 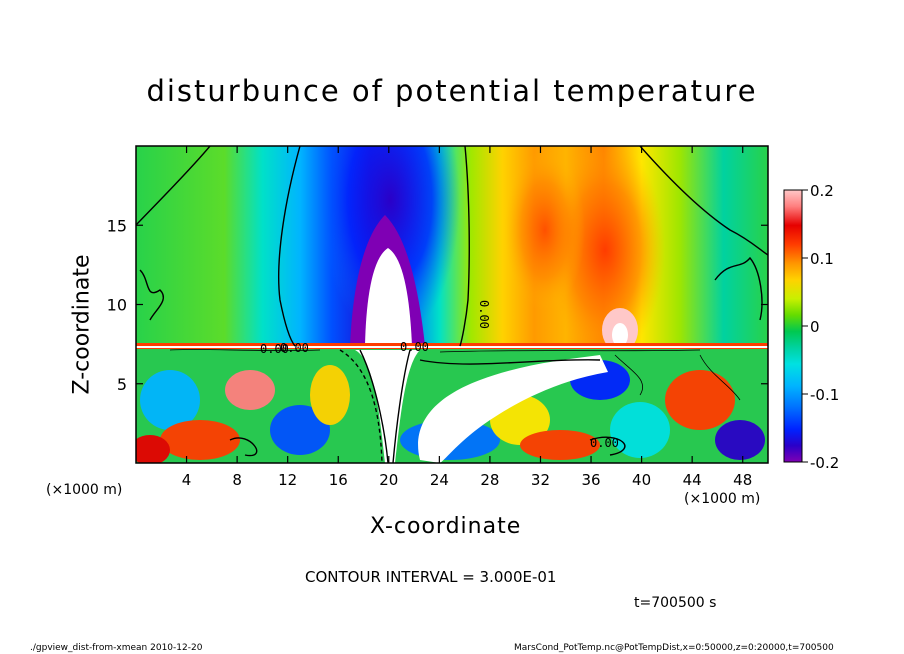 What do you see at coordinates (388, 480) in the screenshot?
I see `x-tick-label: 20` at bounding box center [388, 480].